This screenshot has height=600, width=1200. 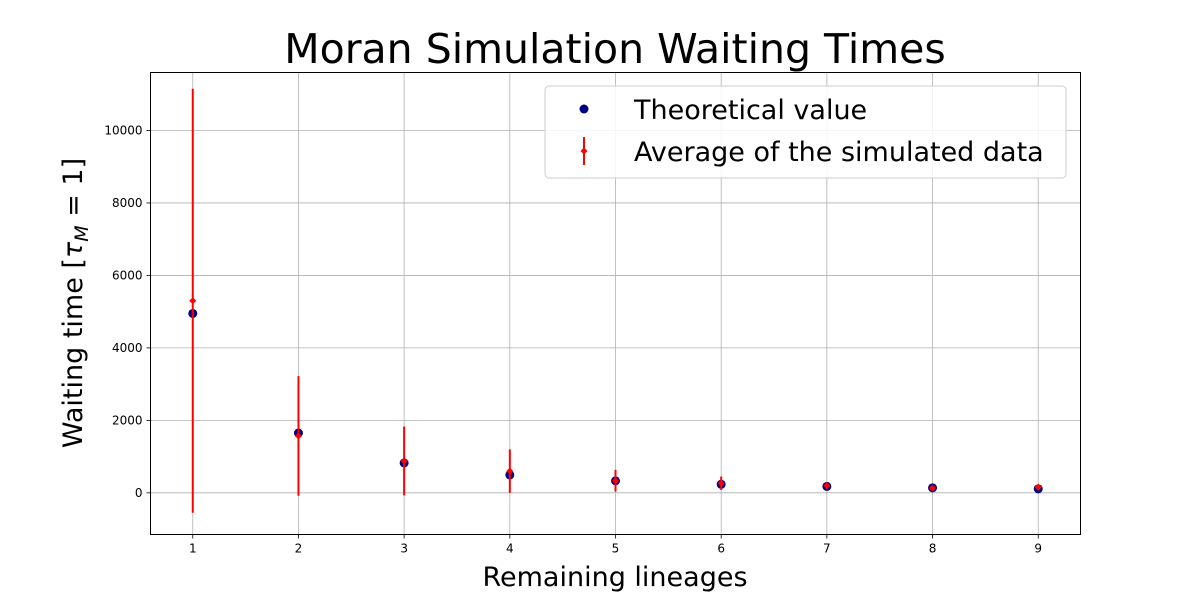 What do you see at coordinates (127, 203) in the screenshot?
I see `y-tick-label: 8000` at bounding box center [127, 203].